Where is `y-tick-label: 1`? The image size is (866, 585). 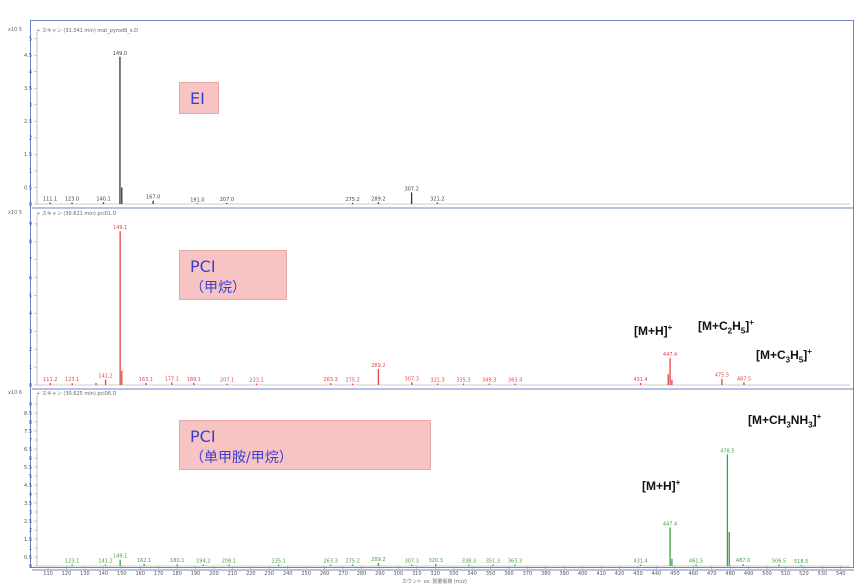 y-tick-label: 1 is located at coordinates (30, 549).